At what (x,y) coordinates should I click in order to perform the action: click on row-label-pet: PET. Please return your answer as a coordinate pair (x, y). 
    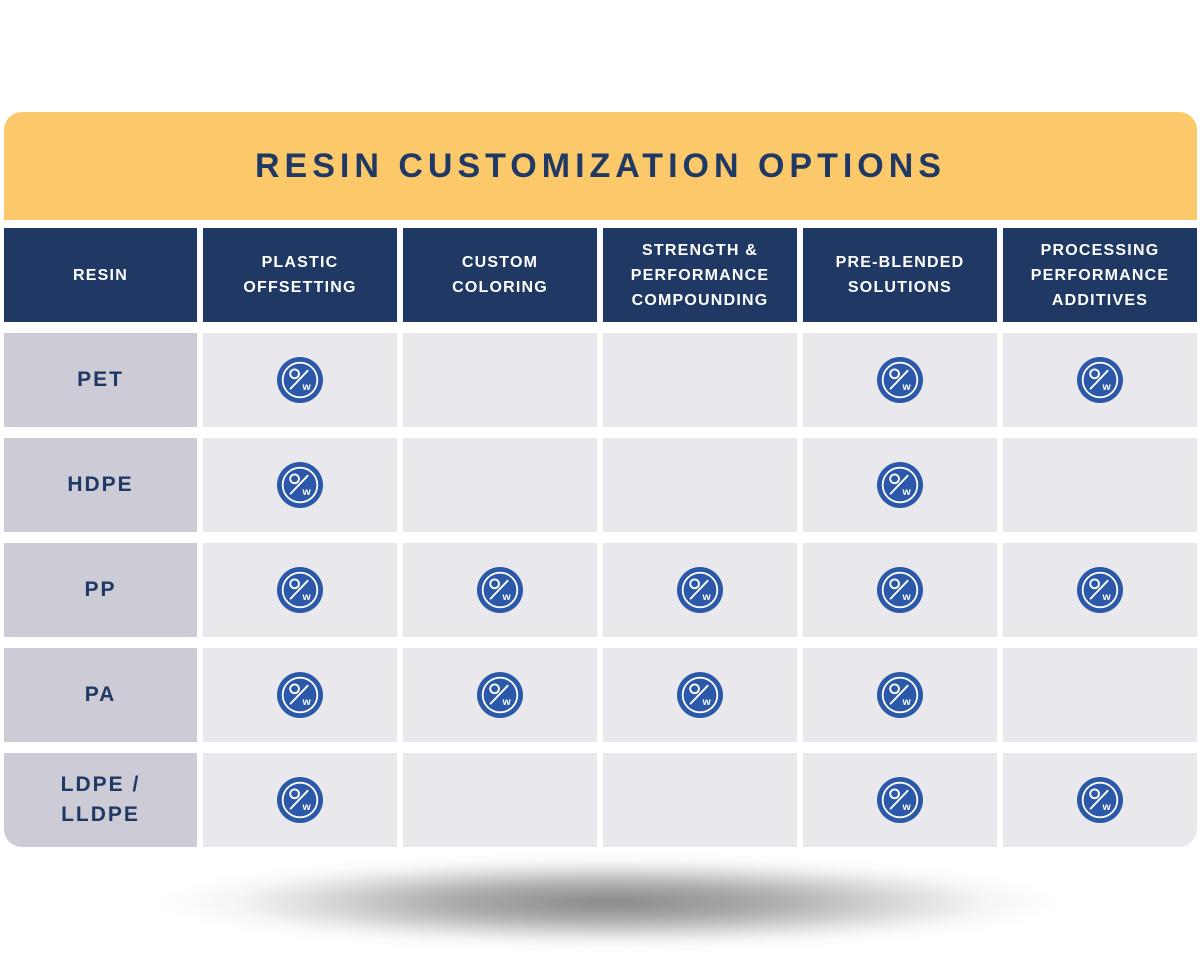
    Looking at the image, I should click on (100, 380).